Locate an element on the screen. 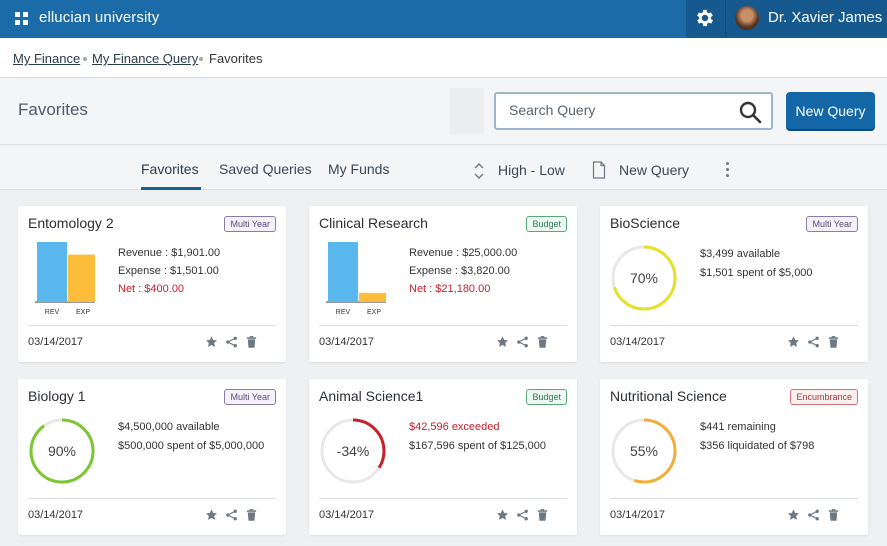 The height and width of the screenshot is (546, 887). app-grid-icon is located at coordinates (21, 18).